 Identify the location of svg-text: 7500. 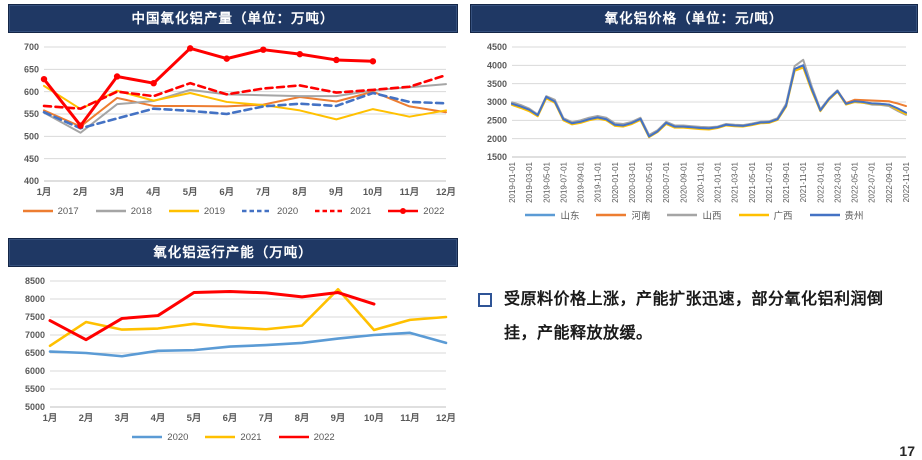
(35, 317).